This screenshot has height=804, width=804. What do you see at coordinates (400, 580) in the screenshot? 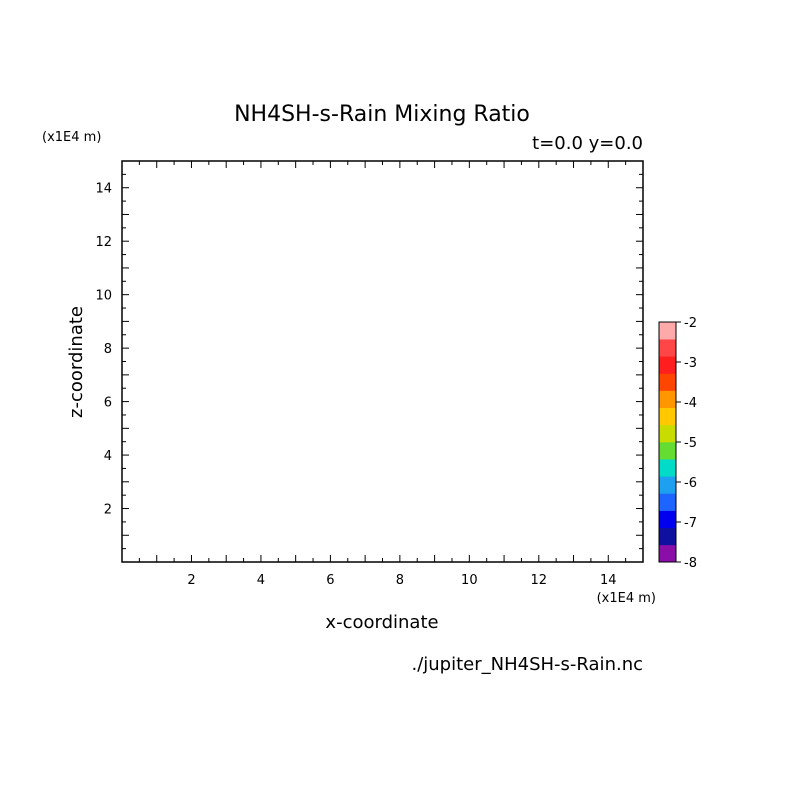
I see `x-tick-label: 8` at bounding box center [400, 580].